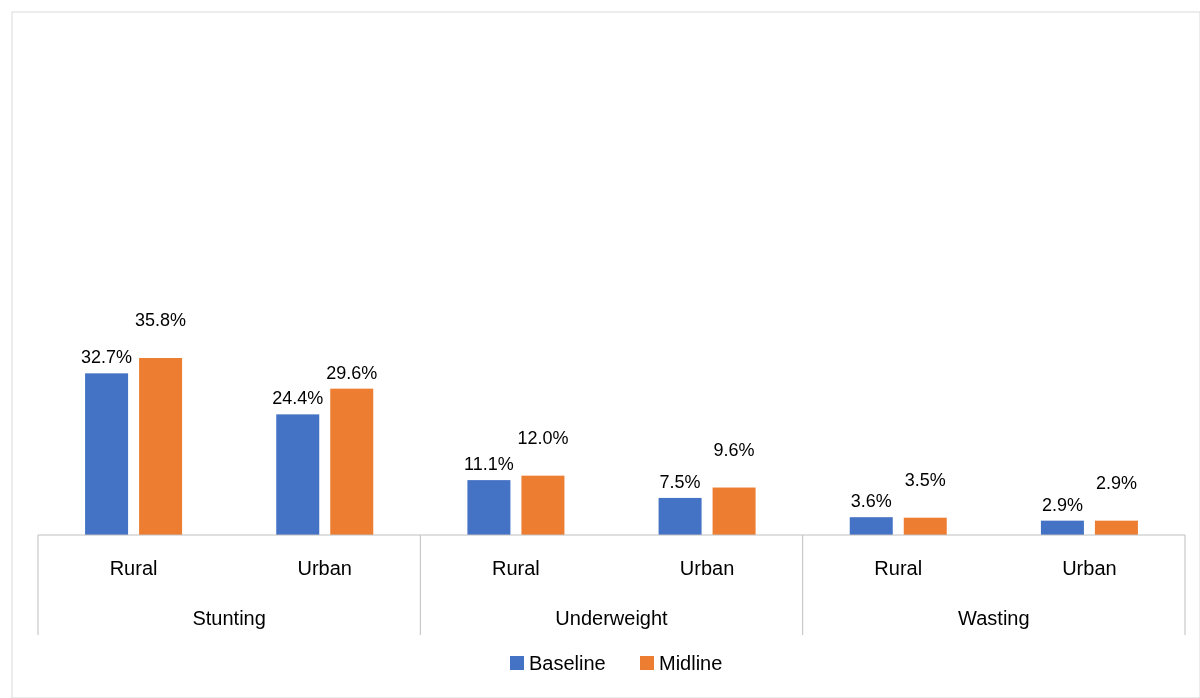  Describe the element at coordinates (734, 449) in the screenshot. I see `data-label: 9.6%` at that location.